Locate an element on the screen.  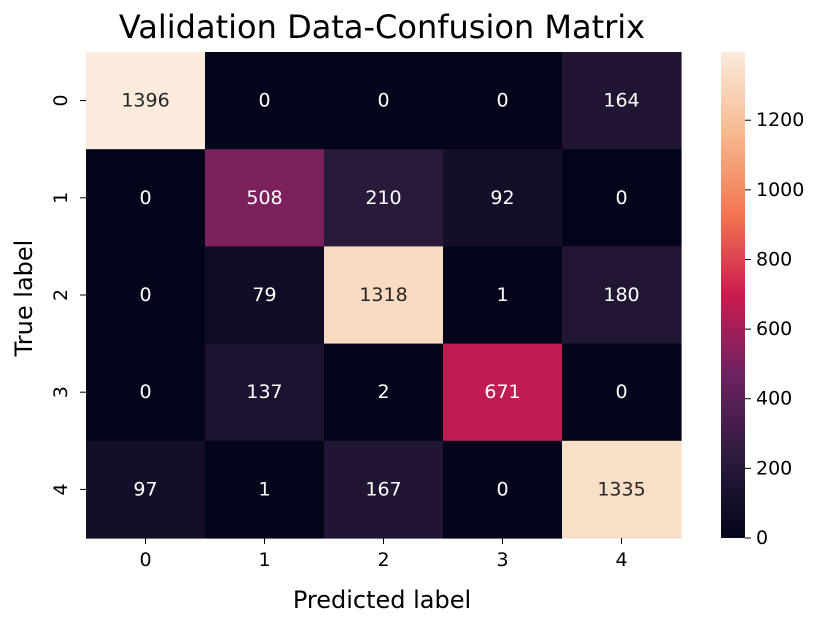
heatmap-cell-r3-c4 is located at coordinates (622, 392).